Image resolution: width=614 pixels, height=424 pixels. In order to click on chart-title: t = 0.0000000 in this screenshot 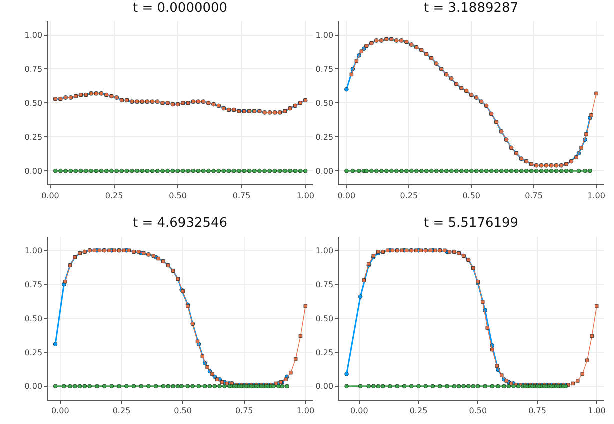, I will do `click(180, 8)`.